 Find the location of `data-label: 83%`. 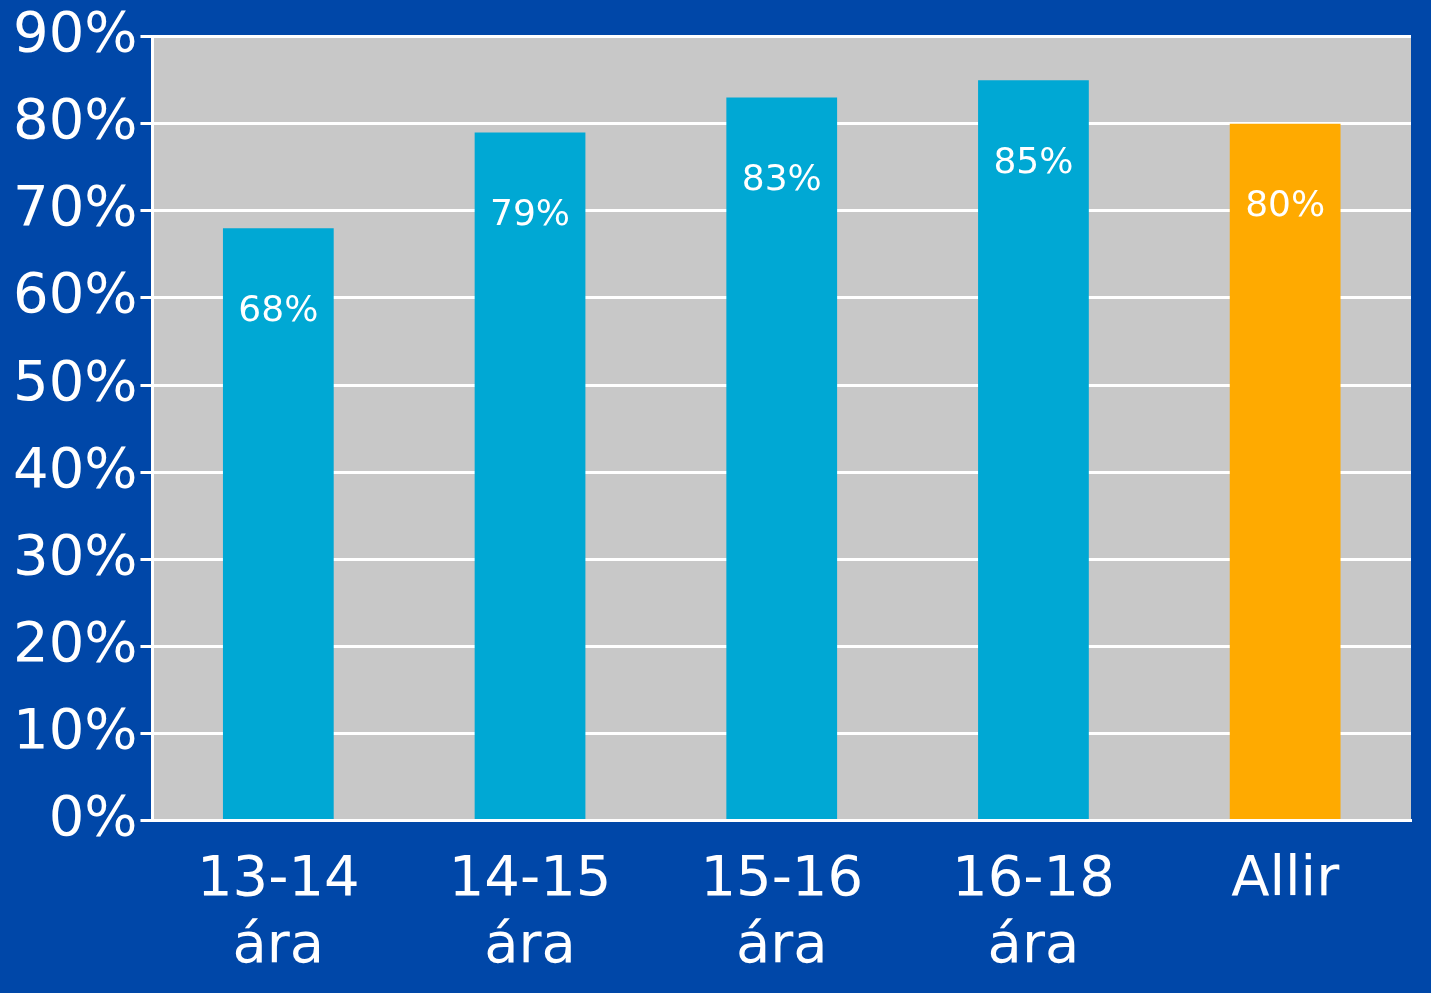

data-label: 83% is located at coordinates (781, 177).